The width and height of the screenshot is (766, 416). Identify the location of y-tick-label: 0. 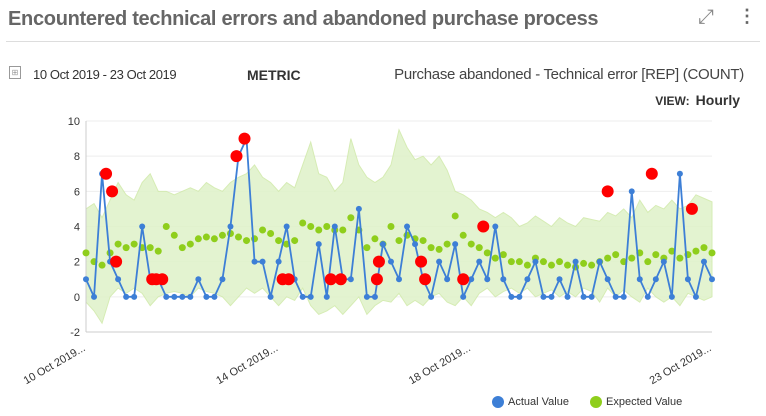
(77, 298).